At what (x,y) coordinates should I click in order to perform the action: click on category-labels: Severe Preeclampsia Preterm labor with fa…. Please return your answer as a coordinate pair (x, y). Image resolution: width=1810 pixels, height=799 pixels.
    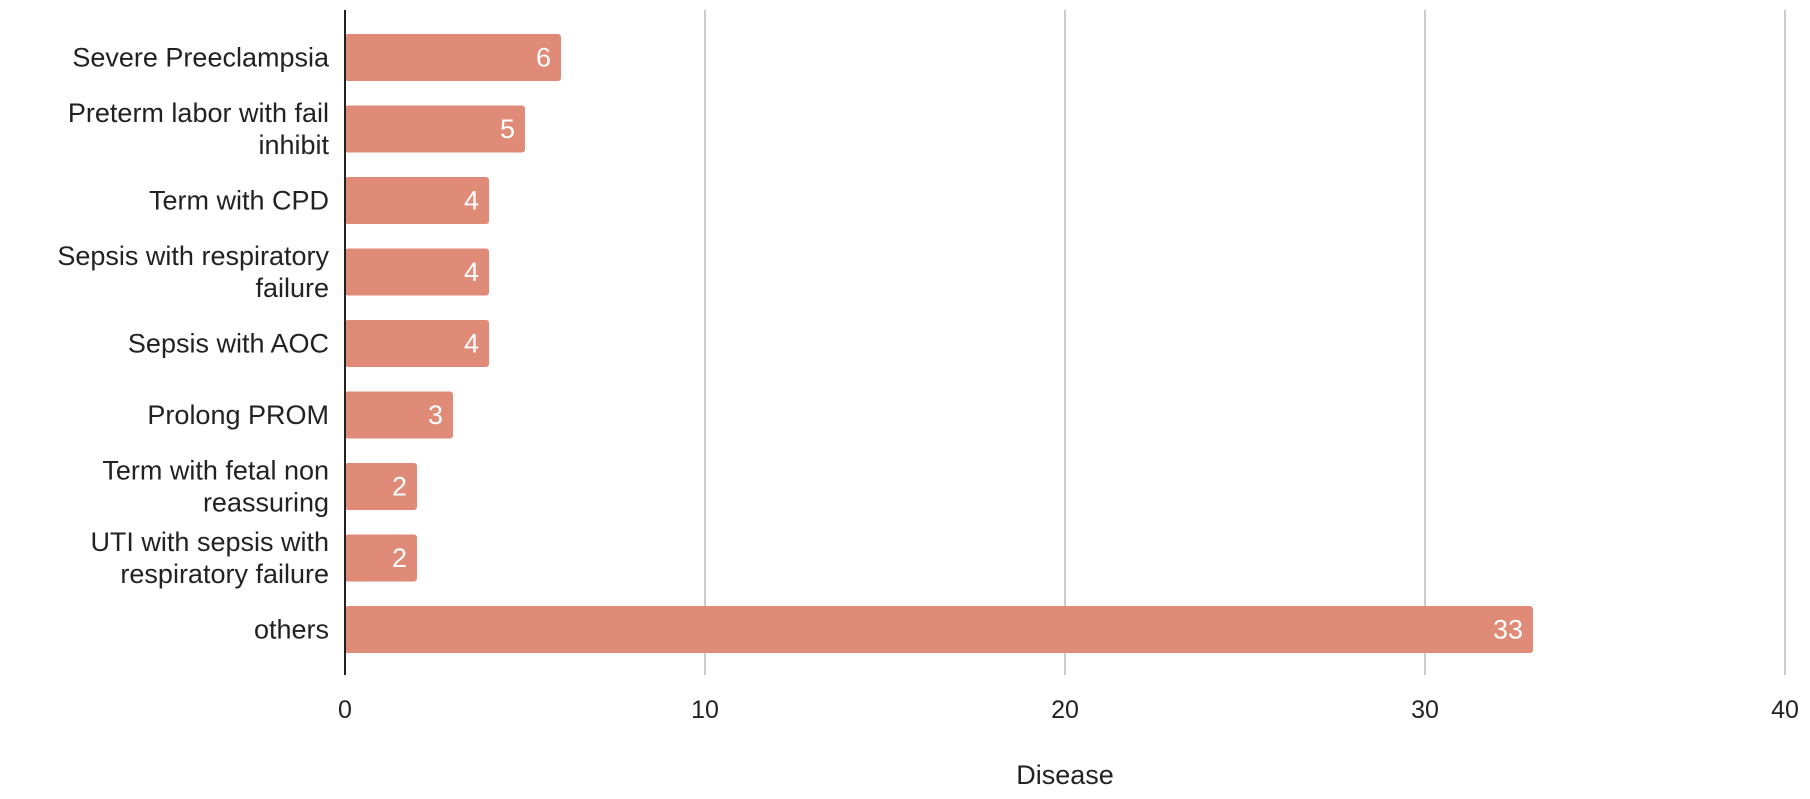
    Looking at the image, I should click on (193, 344).